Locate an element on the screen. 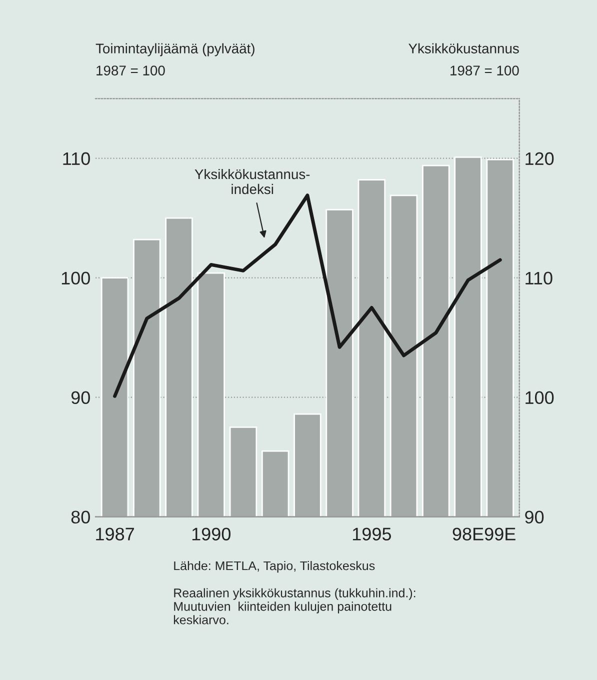  text: Reaalinen yksikkökustannus (tukkuhin.ind.): Muutuvien kiinteiden kulujen painotettu keskiarvo. is located at coordinates (295, 606).